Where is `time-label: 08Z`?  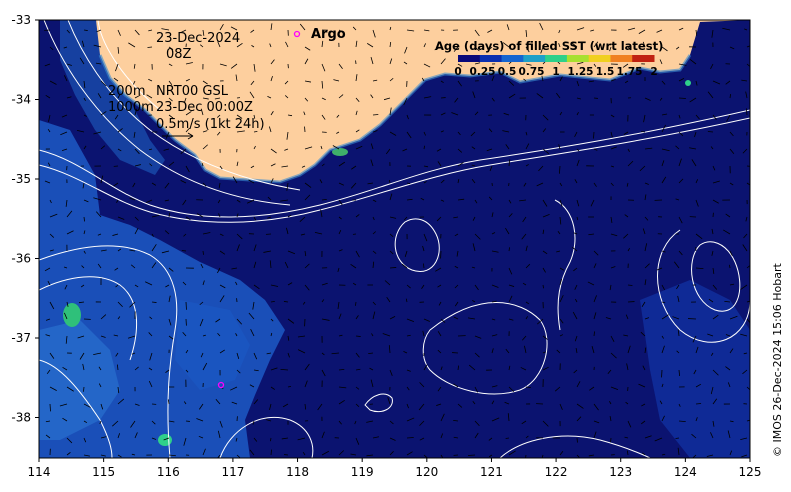
time-label: 08Z is located at coordinates (179, 54).